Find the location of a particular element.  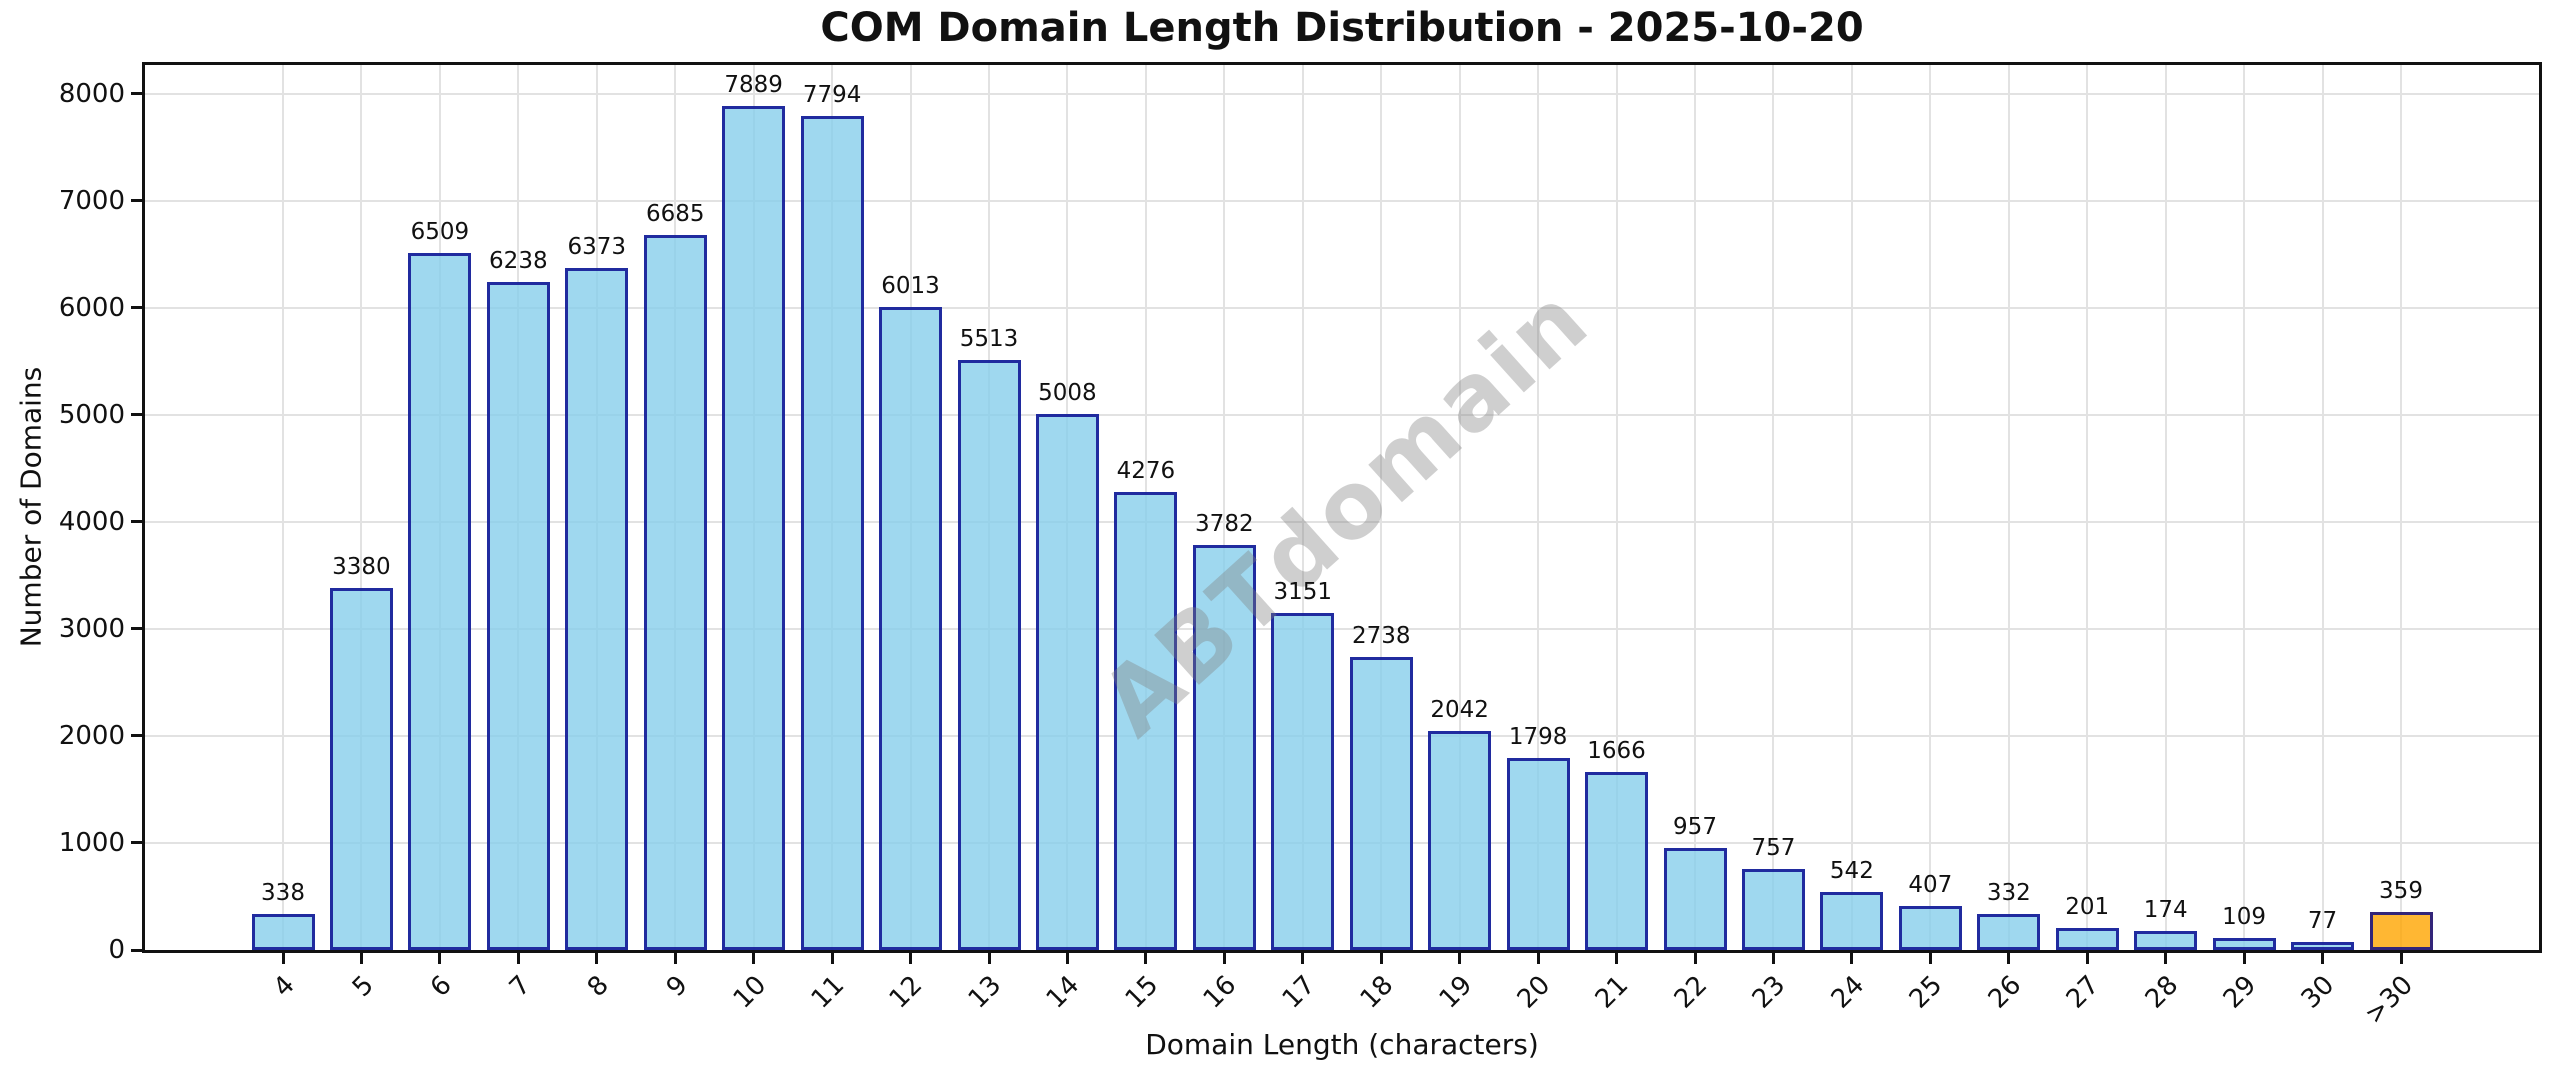

x-tick-label-text: 25 is located at coordinates (1926, 992).